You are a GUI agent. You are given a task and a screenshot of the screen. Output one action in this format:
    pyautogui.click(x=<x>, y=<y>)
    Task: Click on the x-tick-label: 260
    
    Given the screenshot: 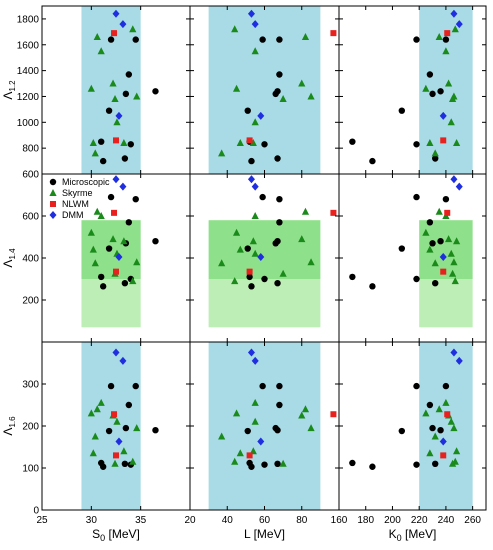 What is the action you would take?
    pyautogui.click(x=472, y=520)
    